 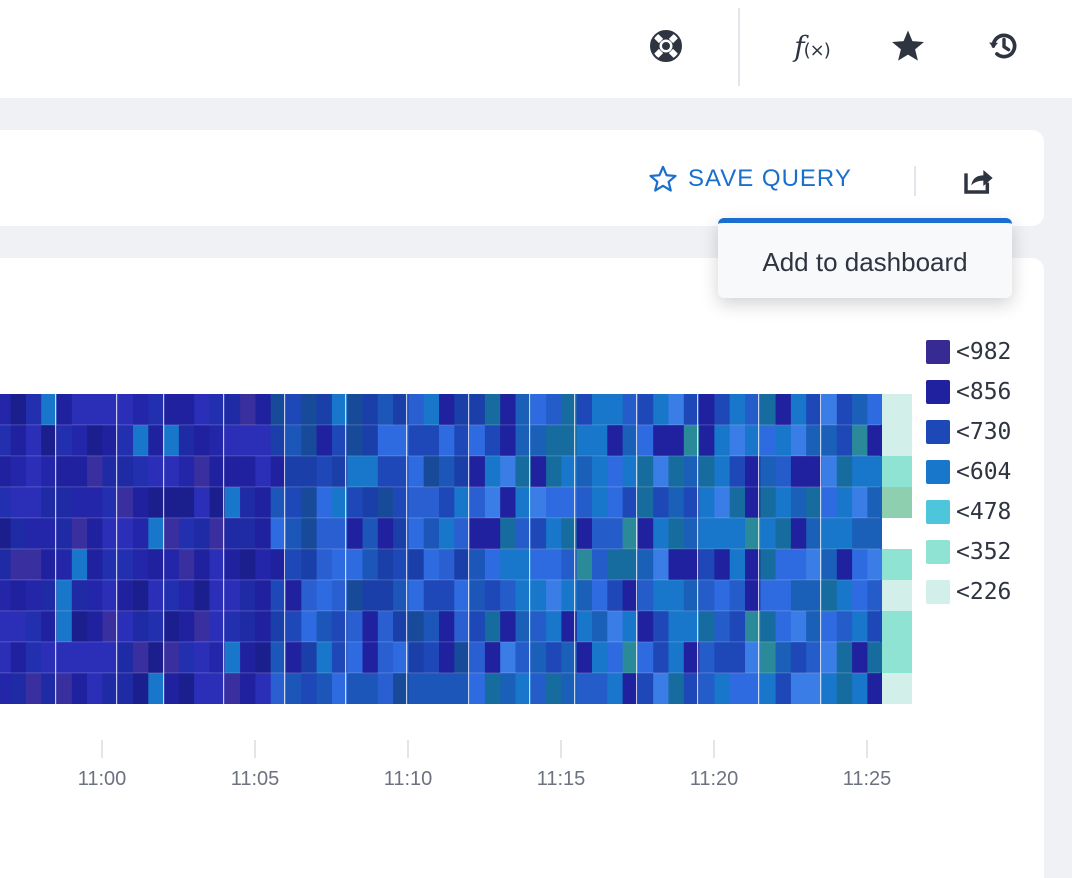 I want to click on share-icon, so click(x=978, y=180).